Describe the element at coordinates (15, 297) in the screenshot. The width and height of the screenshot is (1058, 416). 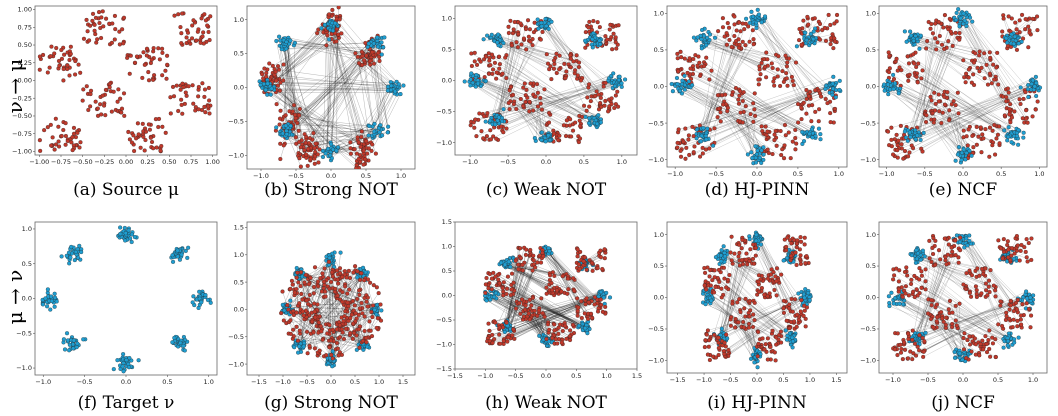
I see `row-label-bottom: μ → ν` at that location.